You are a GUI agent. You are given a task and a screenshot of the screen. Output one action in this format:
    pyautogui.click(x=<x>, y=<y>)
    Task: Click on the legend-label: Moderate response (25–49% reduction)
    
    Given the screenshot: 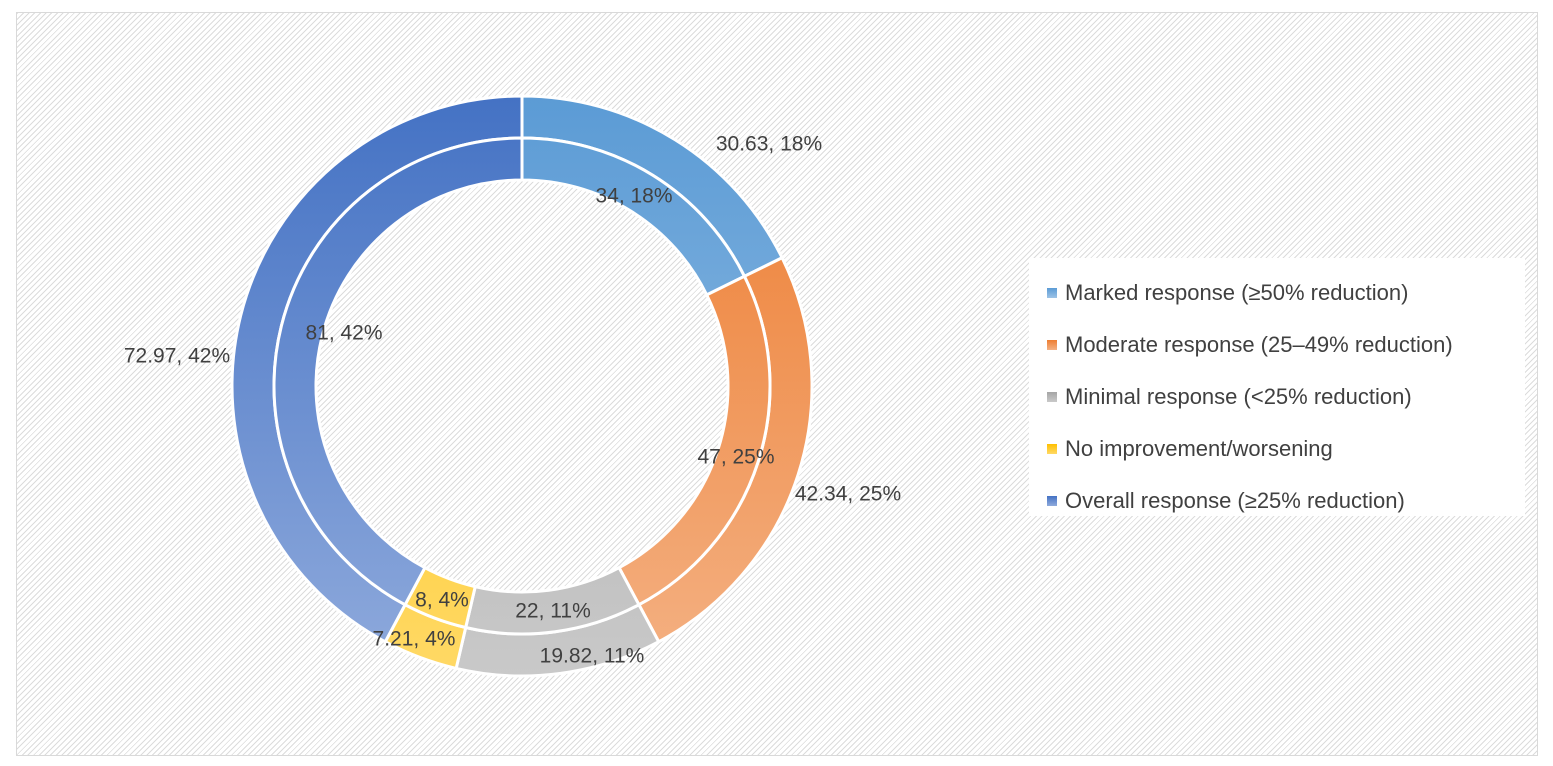 What is the action you would take?
    pyautogui.click(x=1259, y=344)
    